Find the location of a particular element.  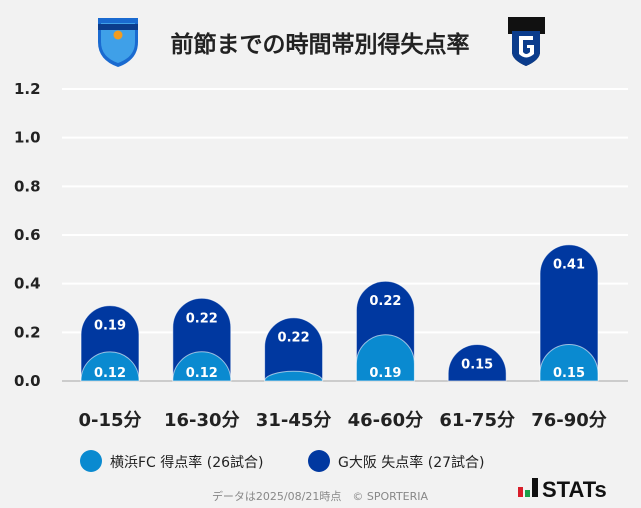

legend-label: 横浜FC 得点率 (26試合) is located at coordinates (186, 462).